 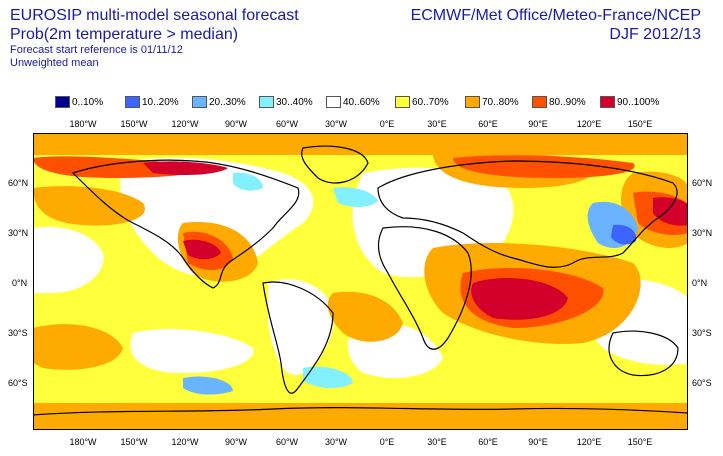 I want to click on lat-label-right: 0°N, so click(x=700, y=283).